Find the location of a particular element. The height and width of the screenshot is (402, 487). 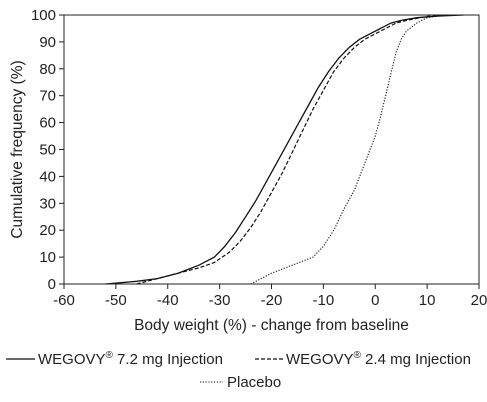

y-tick-label: 60 is located at coordinates (47, 123).